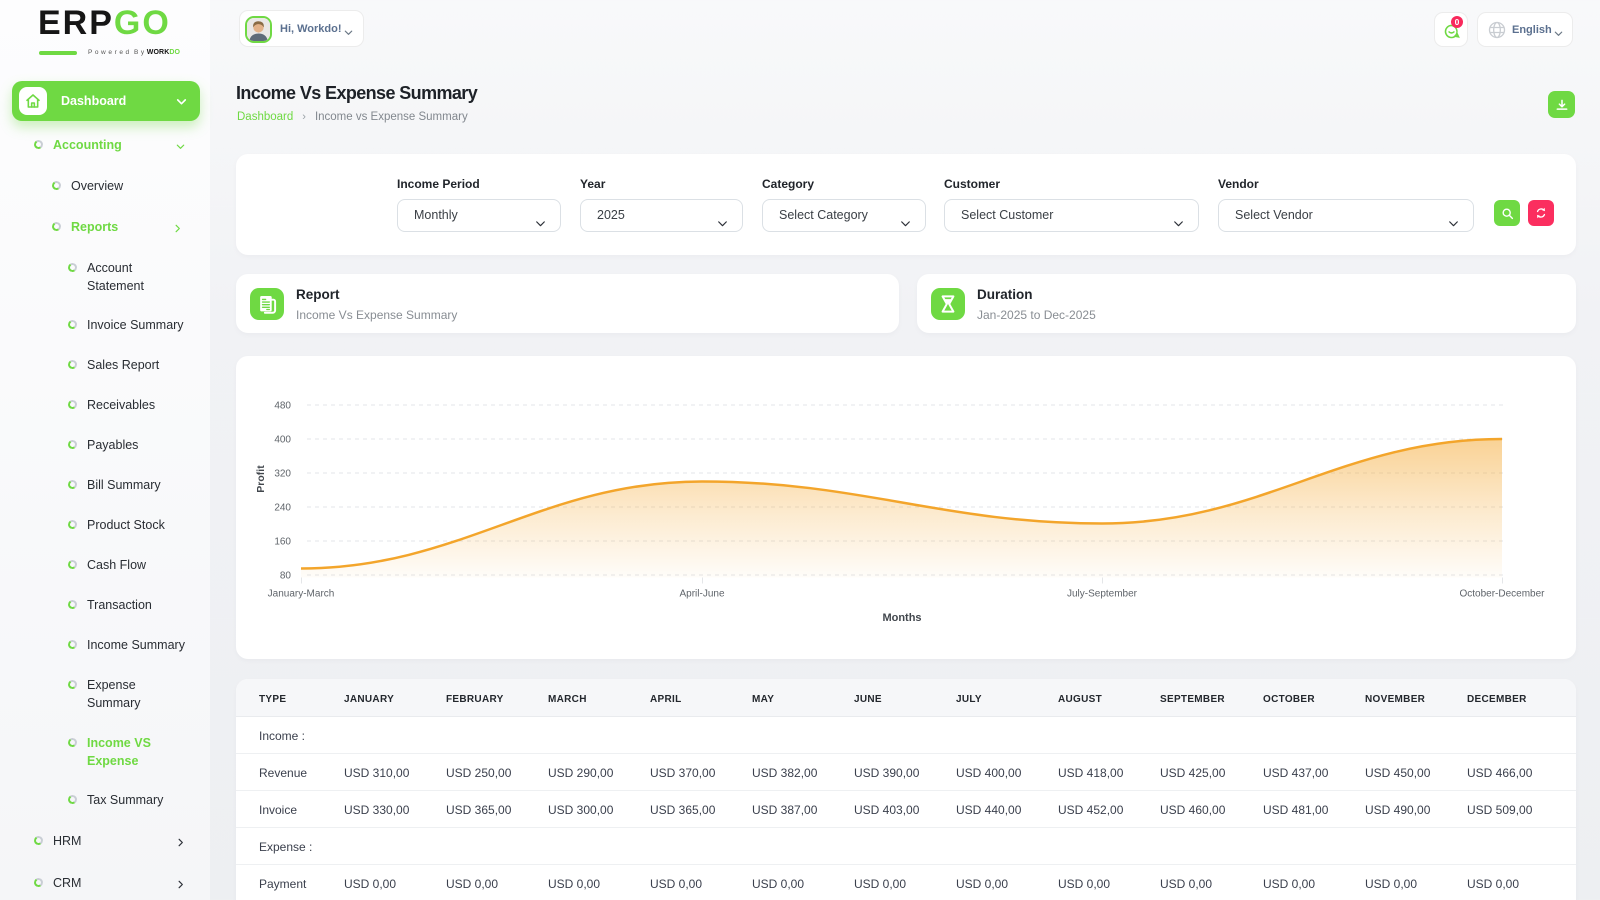 The height and width of the screenshot is (900, 1600). I want to click on svg-text: 240, so click(282, 508).